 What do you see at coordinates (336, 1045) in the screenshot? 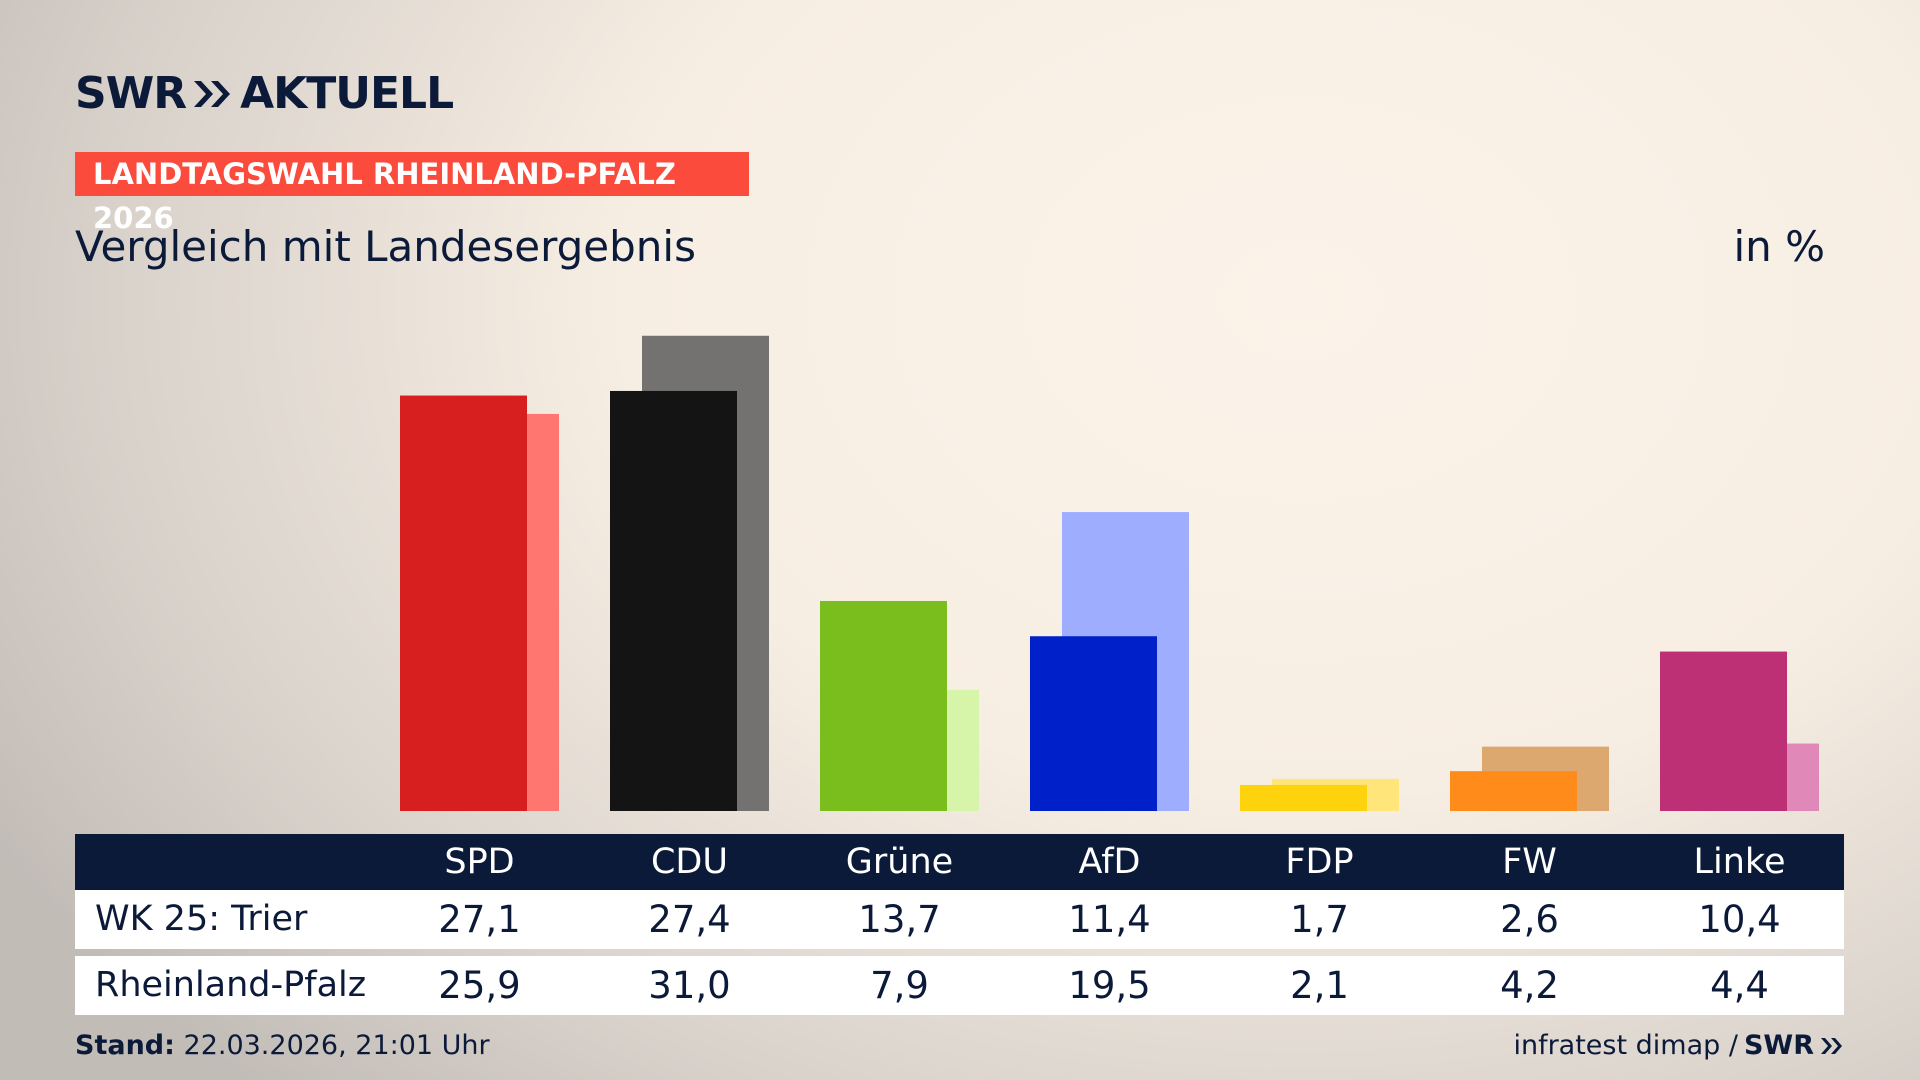
I see `stand: 22.03.2026, 21:01 Uhr` at bounding box center [336, 1045].